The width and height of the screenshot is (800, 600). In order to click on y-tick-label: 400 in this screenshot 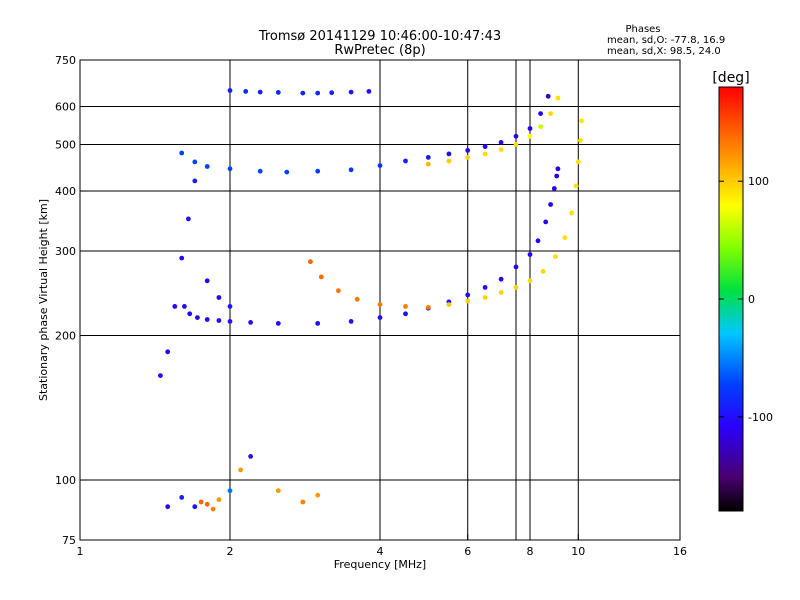, I will do `click(65, 191)`.